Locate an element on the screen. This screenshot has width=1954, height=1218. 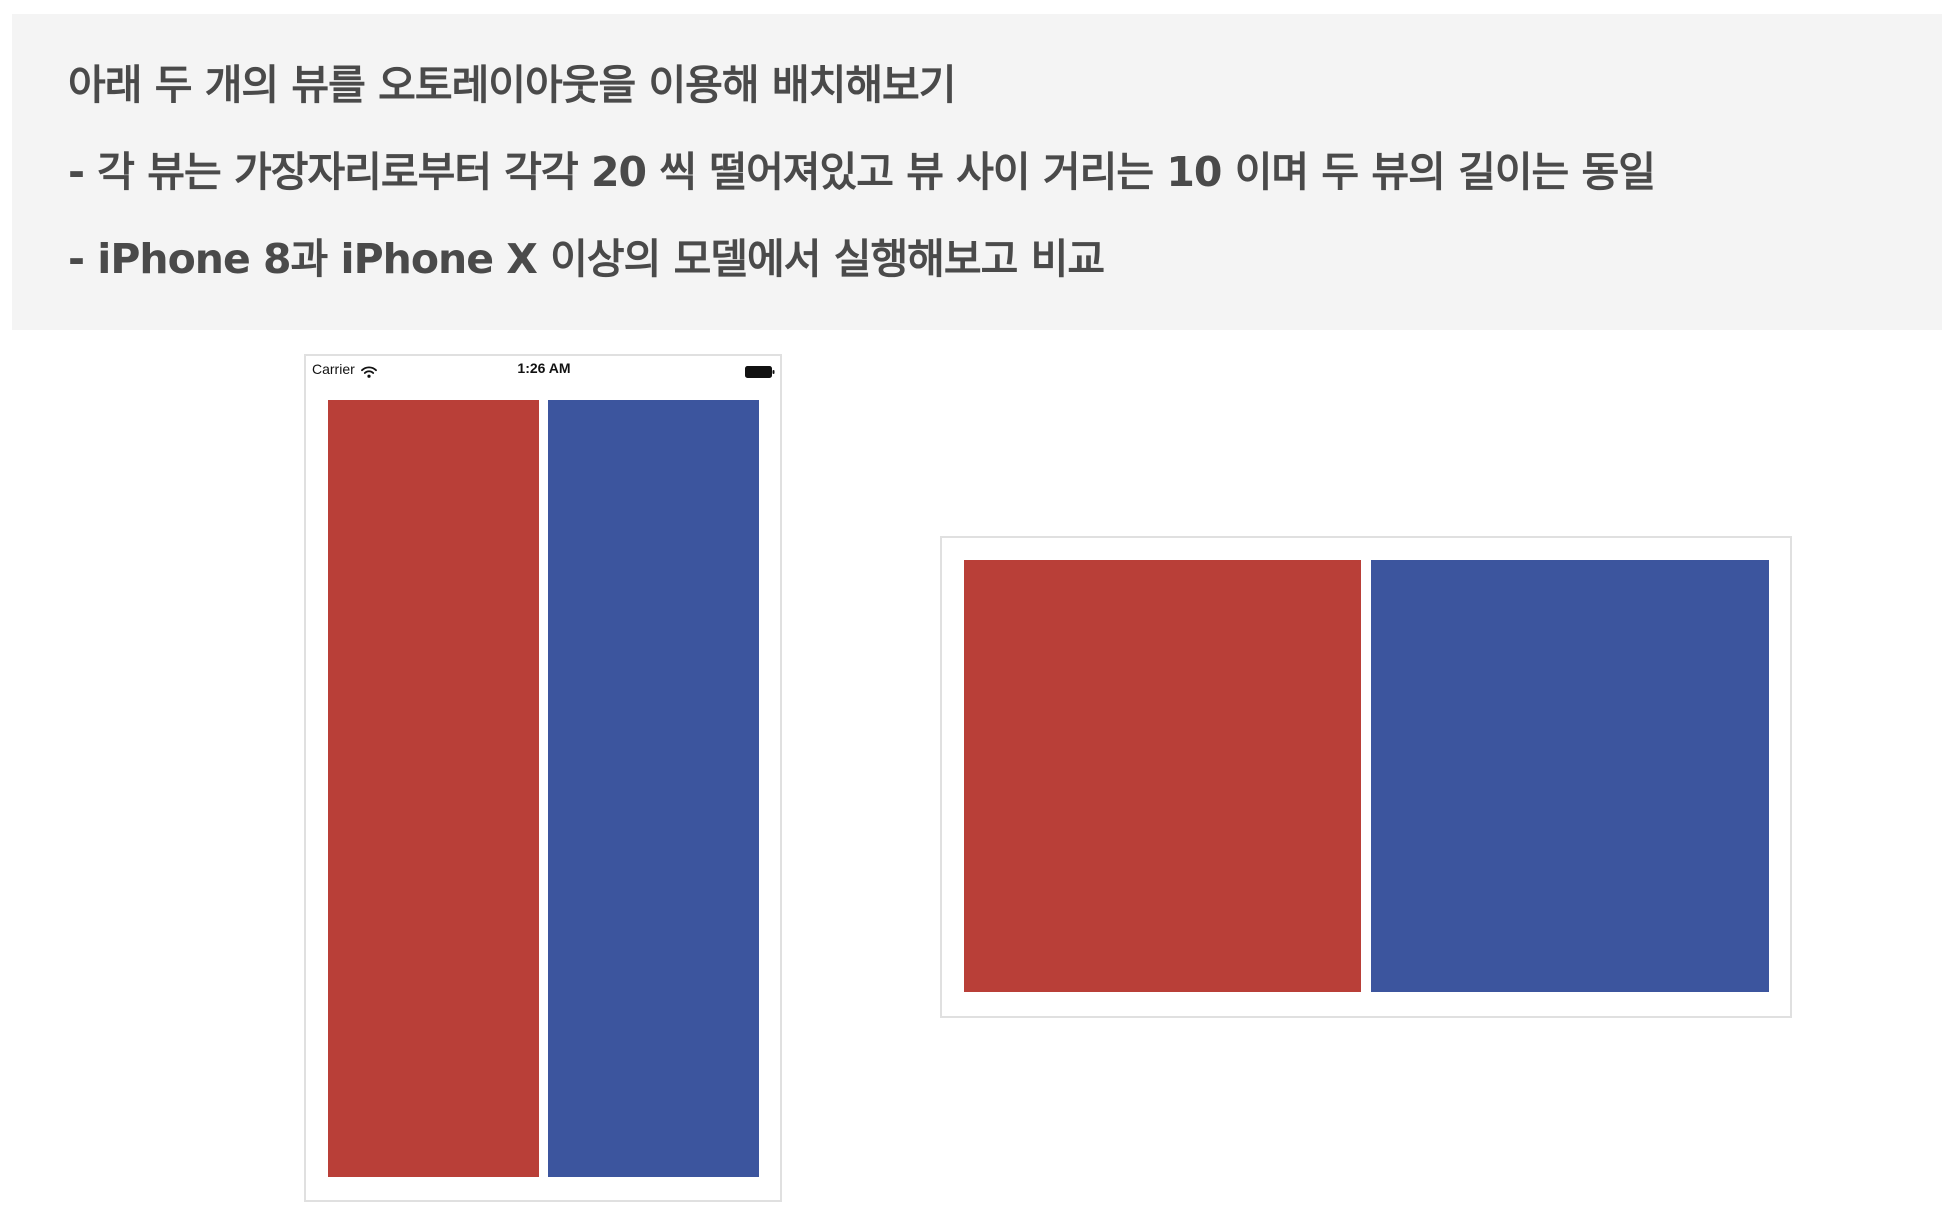
status-bar-time: 1:26 AM is located at coordinates (544, 368).